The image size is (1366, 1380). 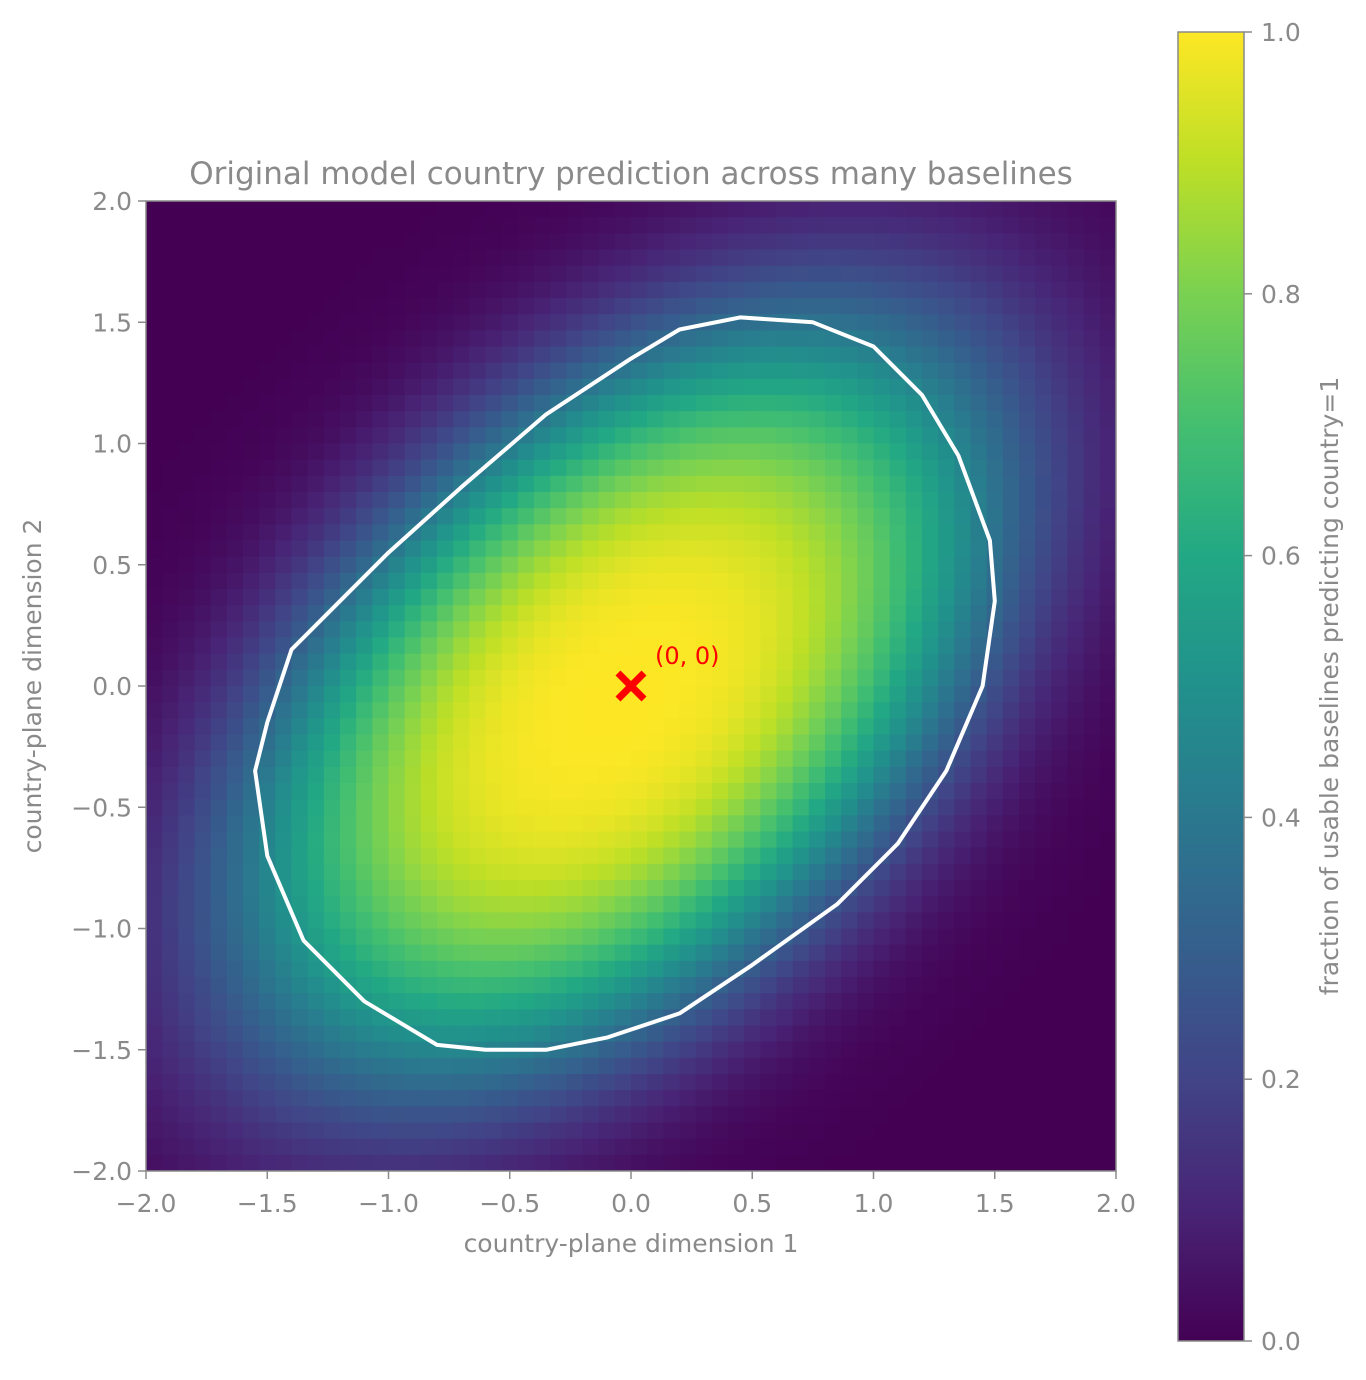 I want to click on y-tick-label: −1.0, so click(x=101, y=929).